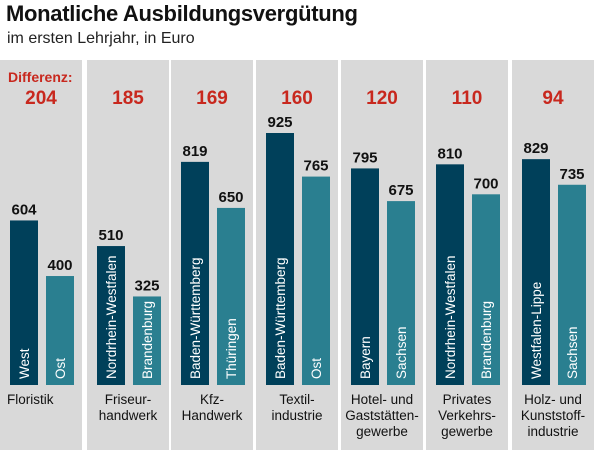 The height and width of the screenshot is (450, 600). Describe the element at coordinates (59, 265) in the screenshot. I see `data-label: 400` at that location.